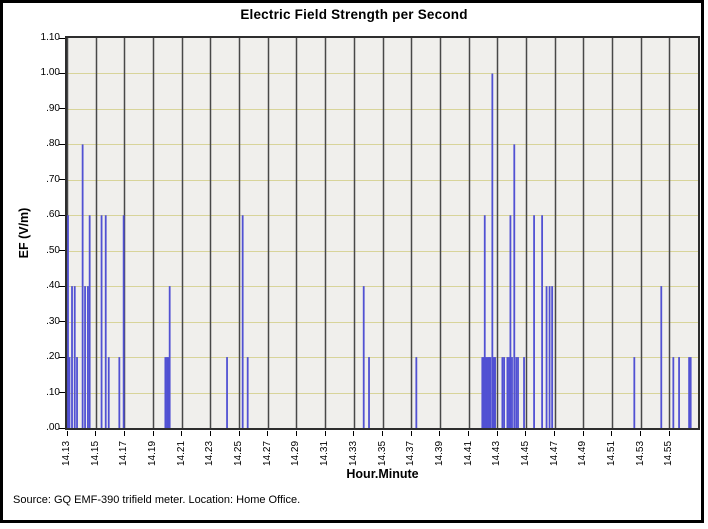 The height and width of the screenshot is (529, 708). What do you see at coordinates (53, 392) in the screenshot?
I see `y-axis-tick-label: .10` at bounding box center [53, 392].